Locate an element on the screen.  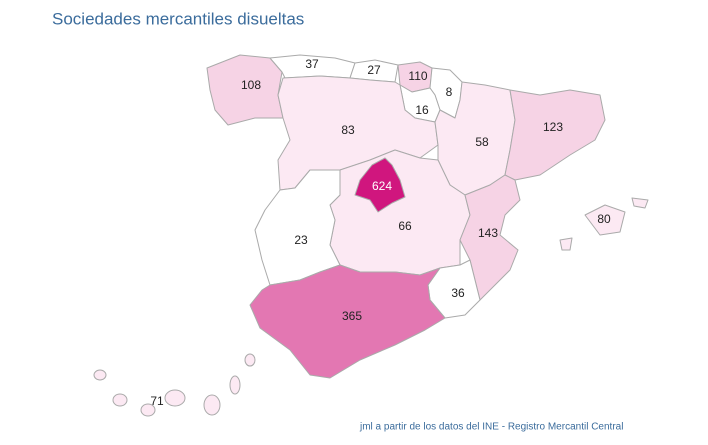
region-value: 66 is located at coordinates (405, 226).